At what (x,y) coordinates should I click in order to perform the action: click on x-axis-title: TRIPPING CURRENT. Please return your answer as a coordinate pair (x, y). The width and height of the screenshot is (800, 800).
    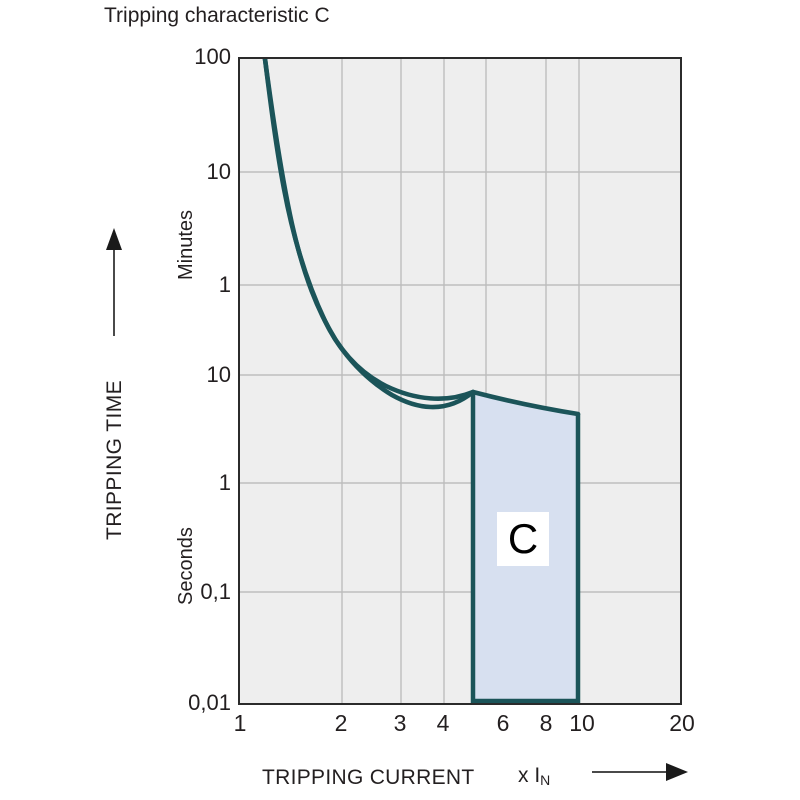
    Looking at the image, I should click on (368, 777).